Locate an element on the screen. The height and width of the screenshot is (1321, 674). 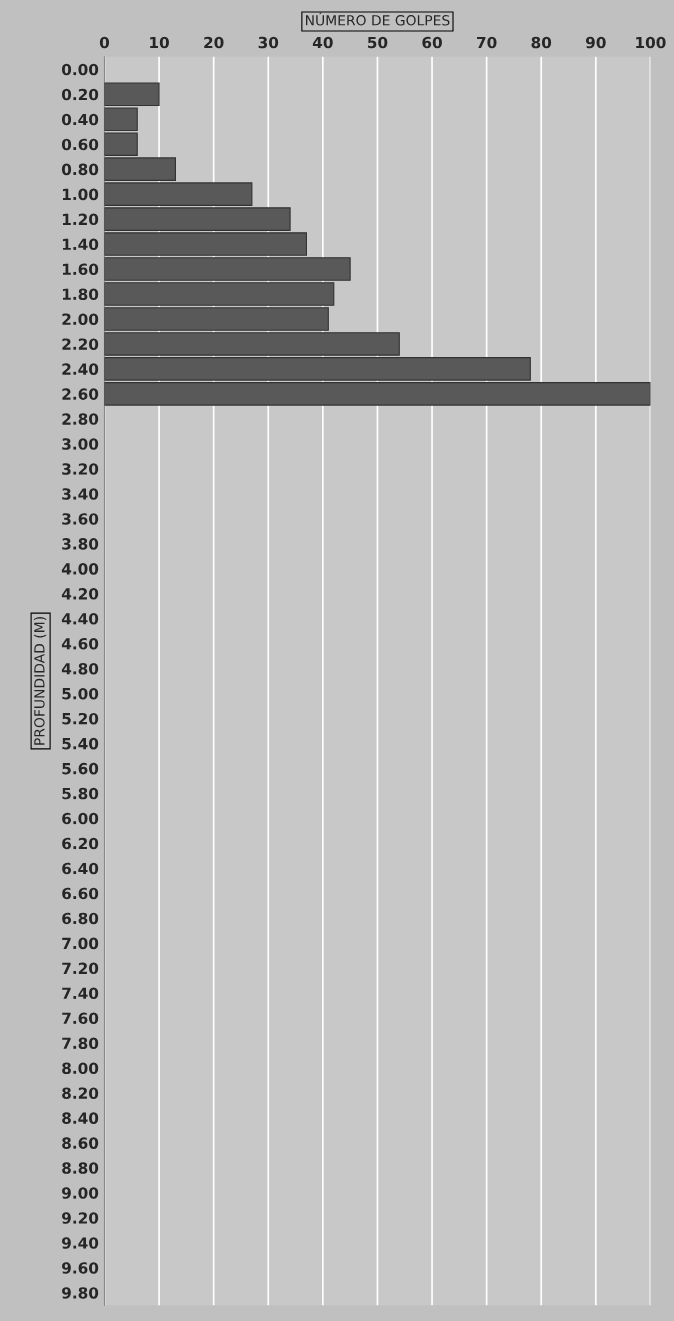
y-tick-label: 7.20 is located at coordinates (80, 968).